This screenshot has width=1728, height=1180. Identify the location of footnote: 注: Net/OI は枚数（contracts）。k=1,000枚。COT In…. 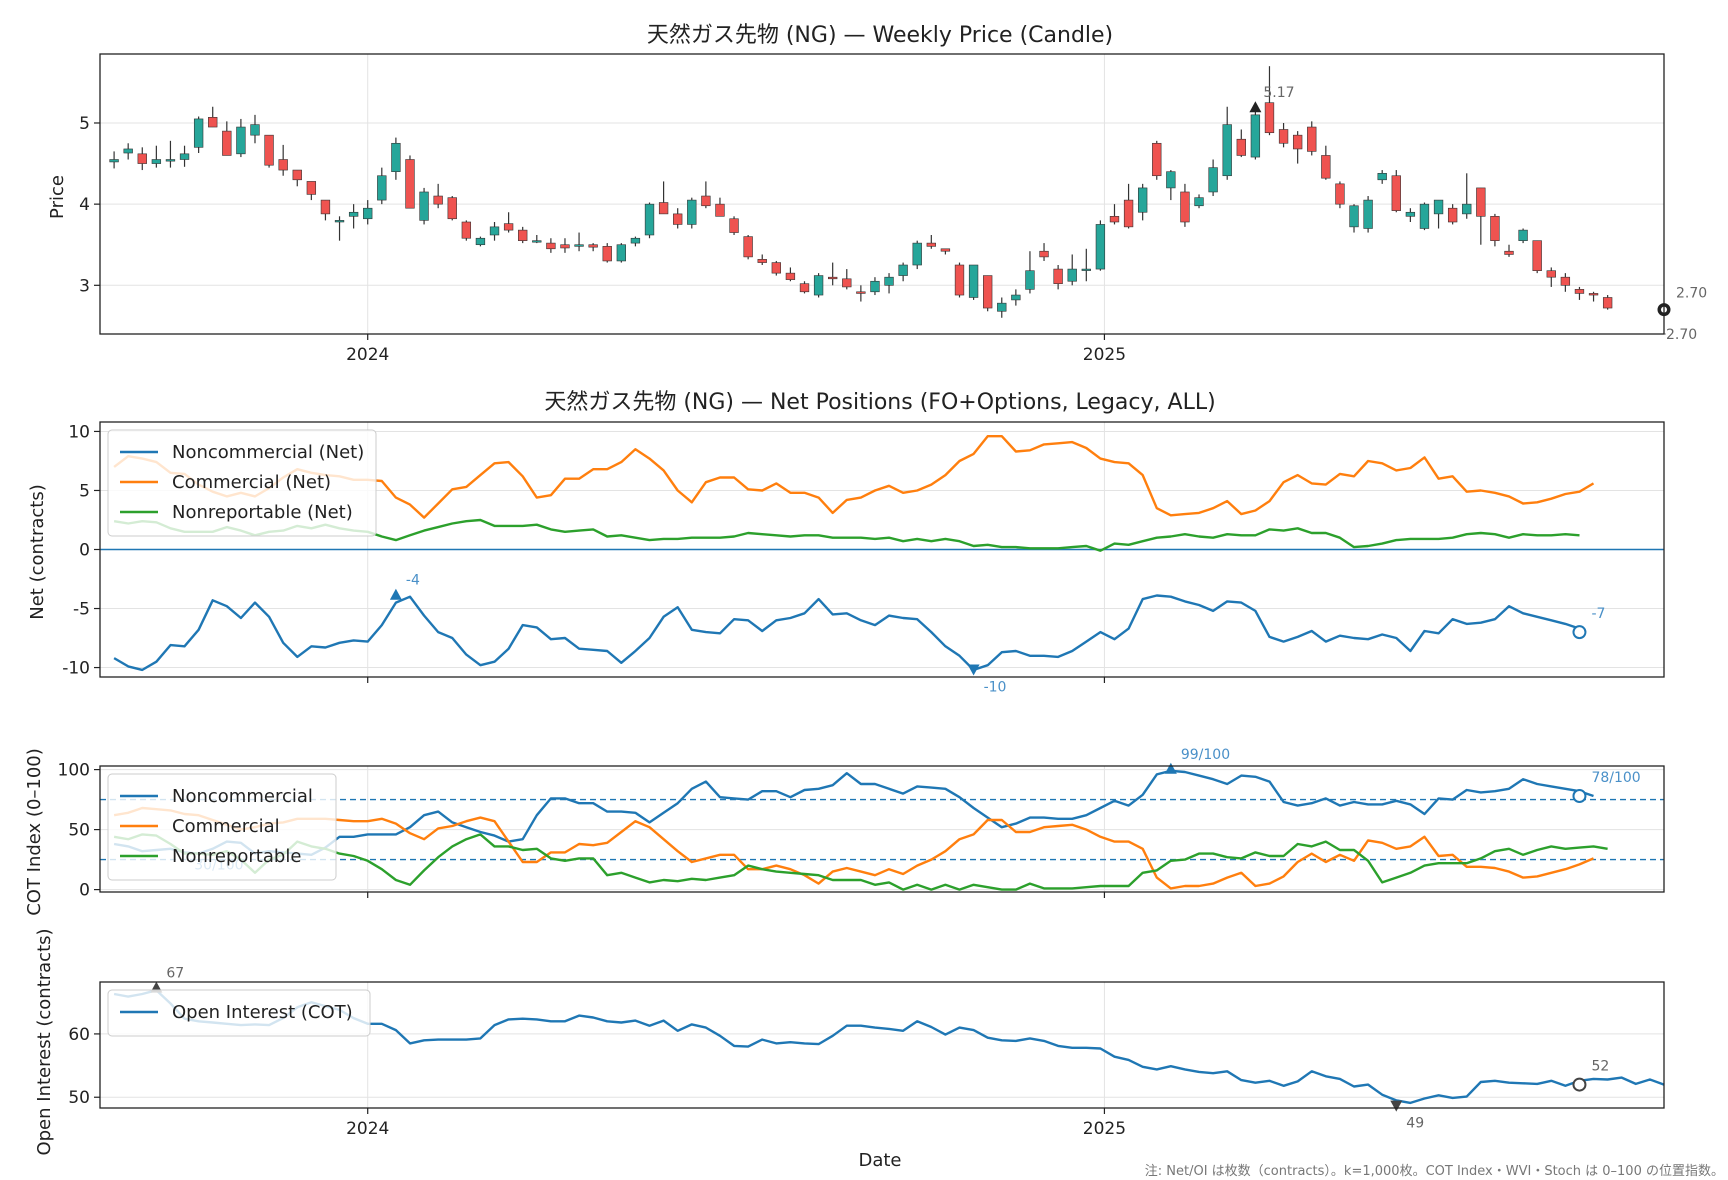
(1434, 1171).